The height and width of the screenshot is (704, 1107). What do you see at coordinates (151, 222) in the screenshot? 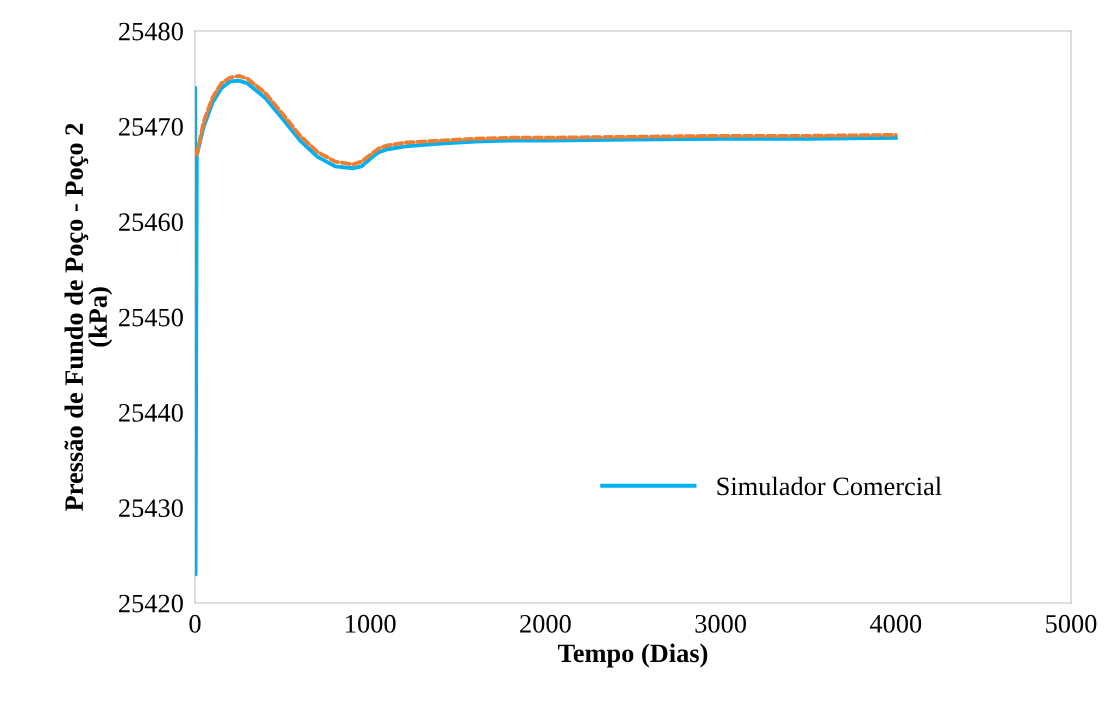
I see `y-tick-label: 25460` at bounding box center [151, 222].